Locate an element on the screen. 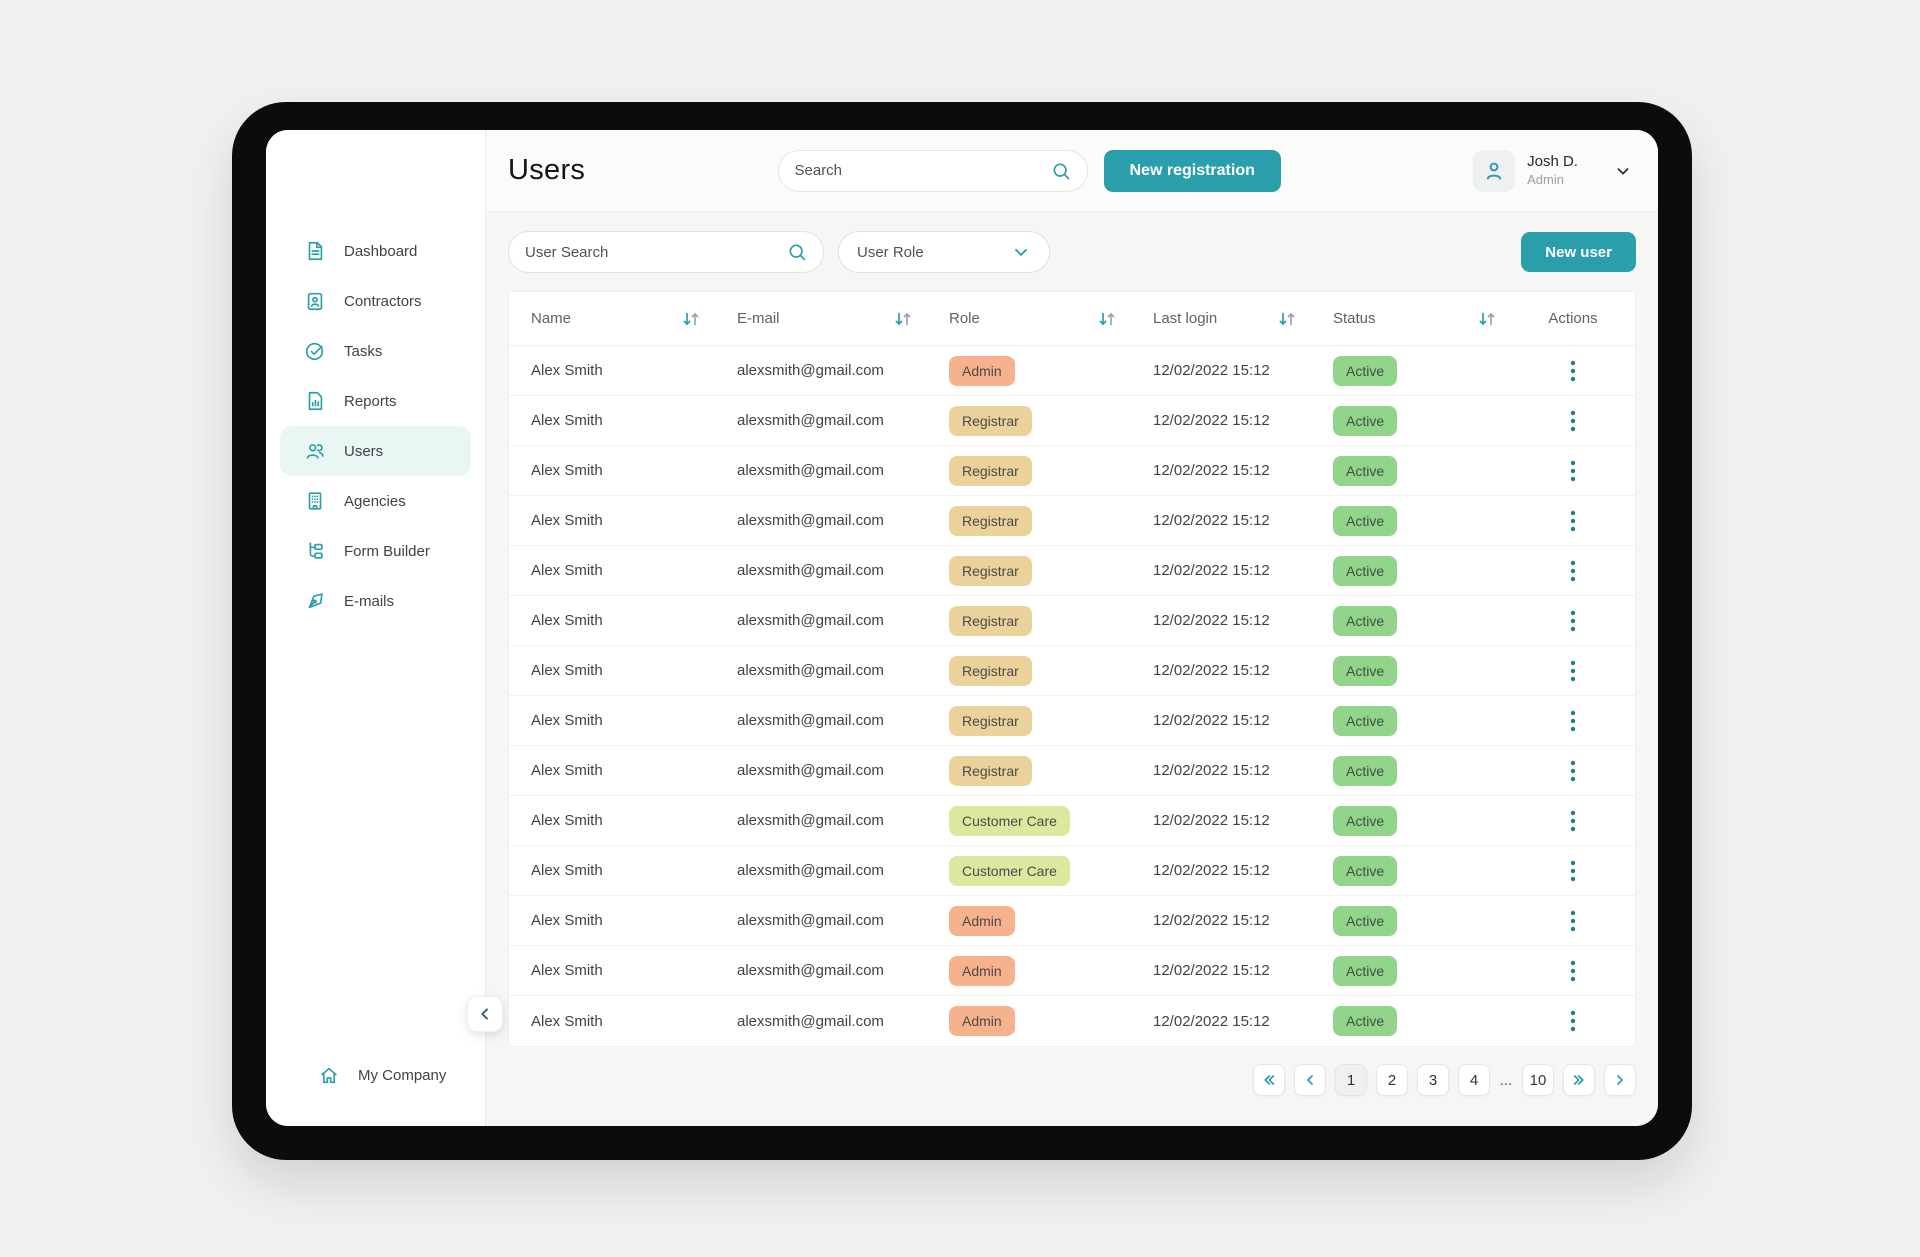 The width and height of the screenshot is (1920, 1257). user-search is located at coordinates (666, 252).